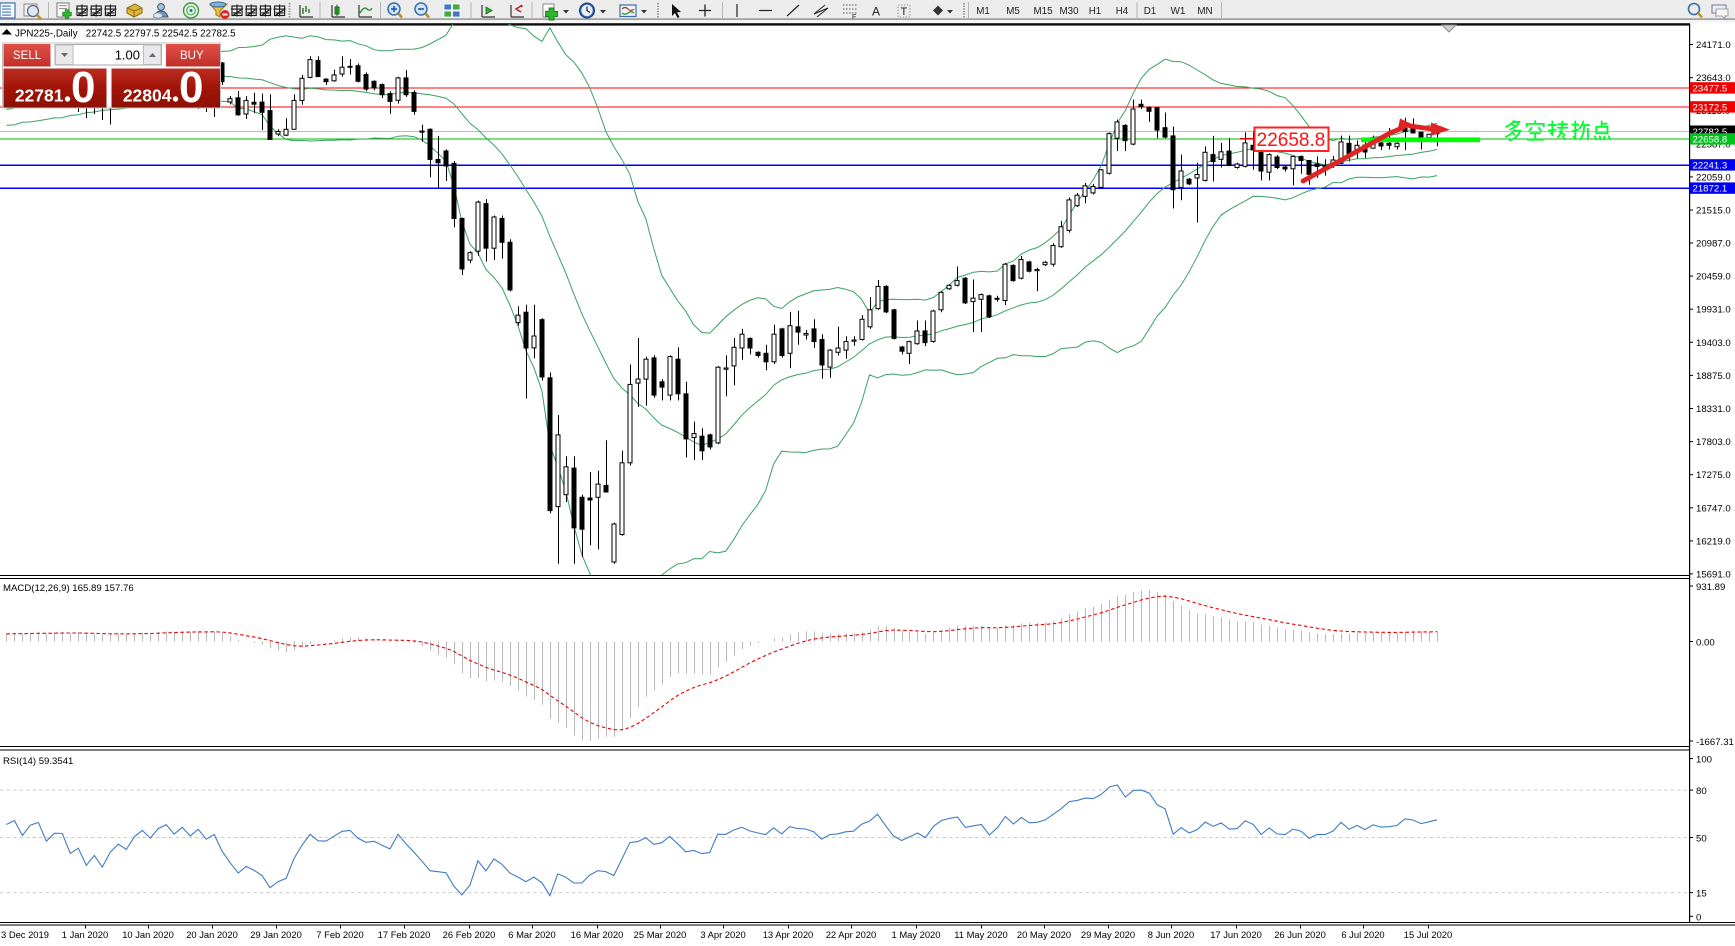 This screenshot has height=946, width=1735. I want to click on svg-text: 13 Apr 2020, so click(788, 934).